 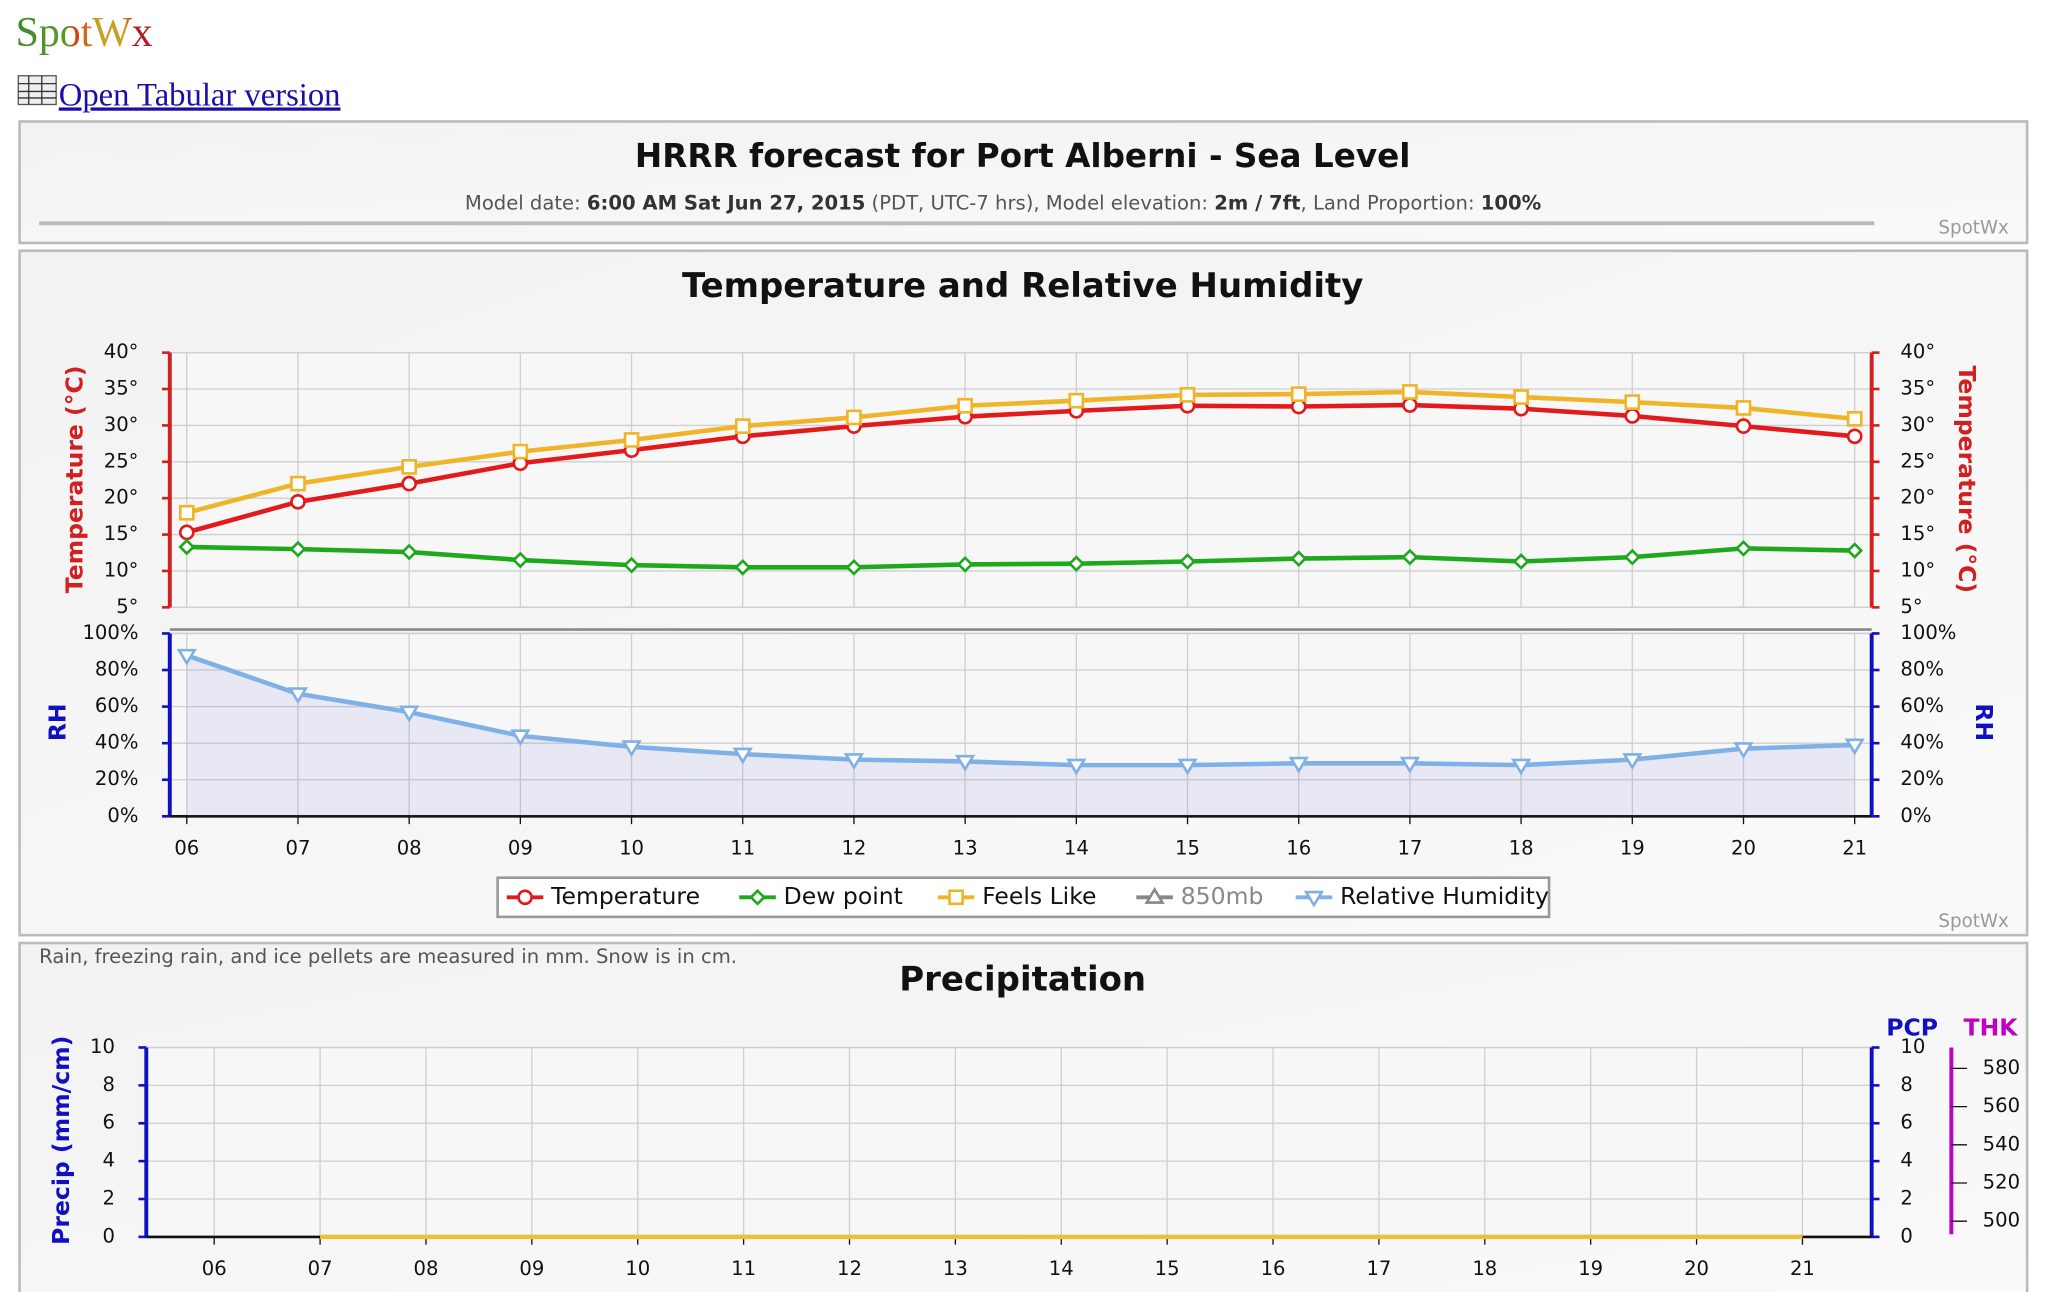 What do you see at coordinates (1009, 1142) in the screenshot?
I see `plot-area` at bounding box center [1009, 1142].